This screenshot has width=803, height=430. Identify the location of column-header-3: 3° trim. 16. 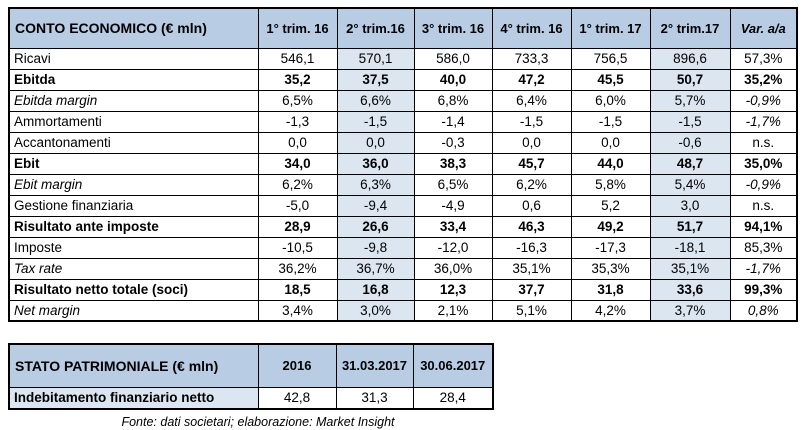
(453, 28).